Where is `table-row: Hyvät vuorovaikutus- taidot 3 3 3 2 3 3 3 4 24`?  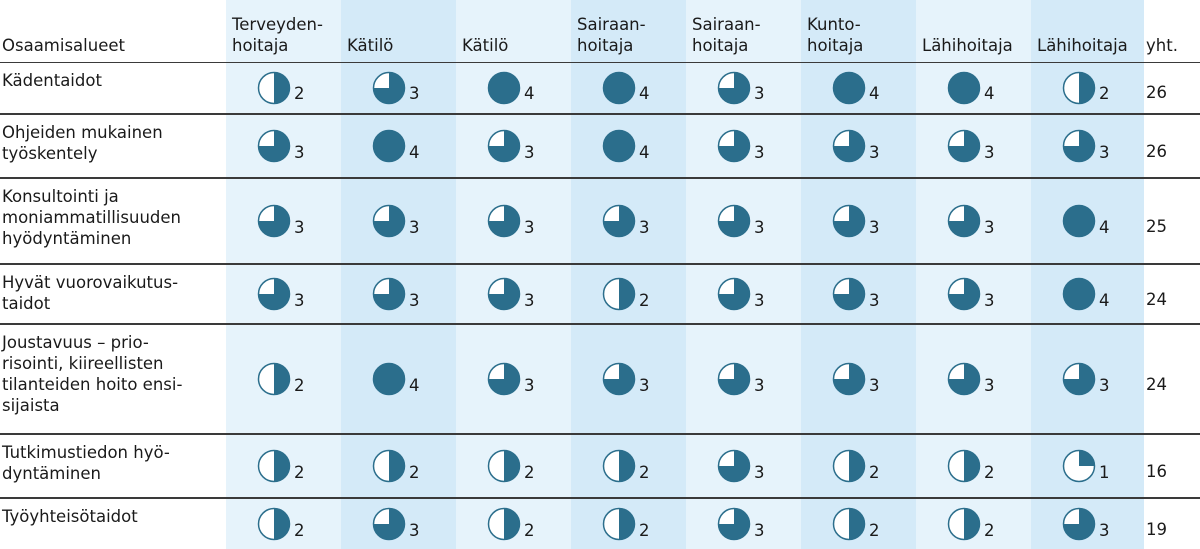
table-row: Hyvät vuorovaikutus- taidot 3 3 3 2 3 3 3 4 24 is located at coordinates (600, 293).